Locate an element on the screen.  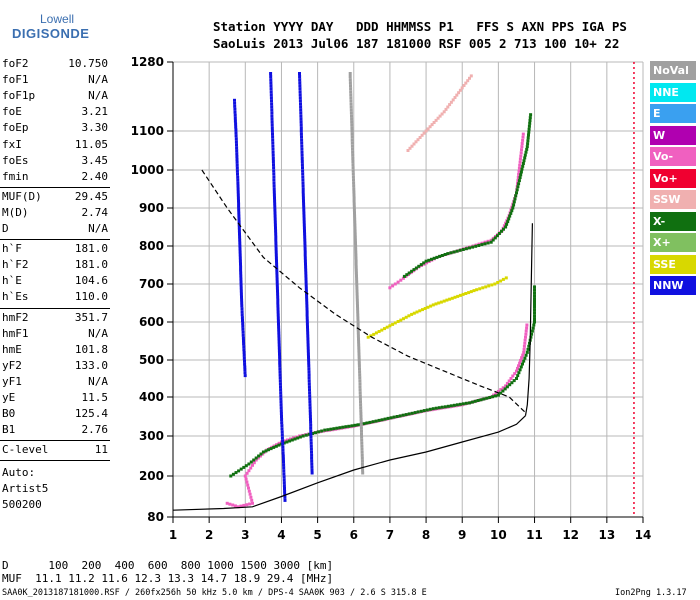
profile-curve-solid is located at coordinates (529, 319).